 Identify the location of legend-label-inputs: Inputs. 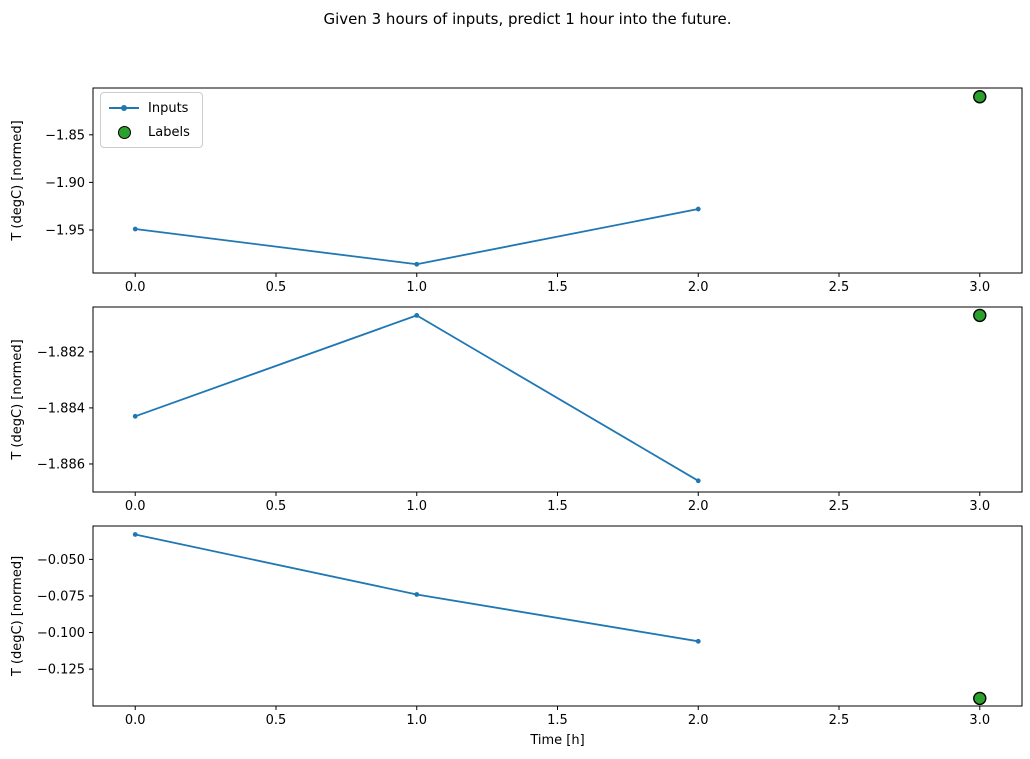
(168, 108).